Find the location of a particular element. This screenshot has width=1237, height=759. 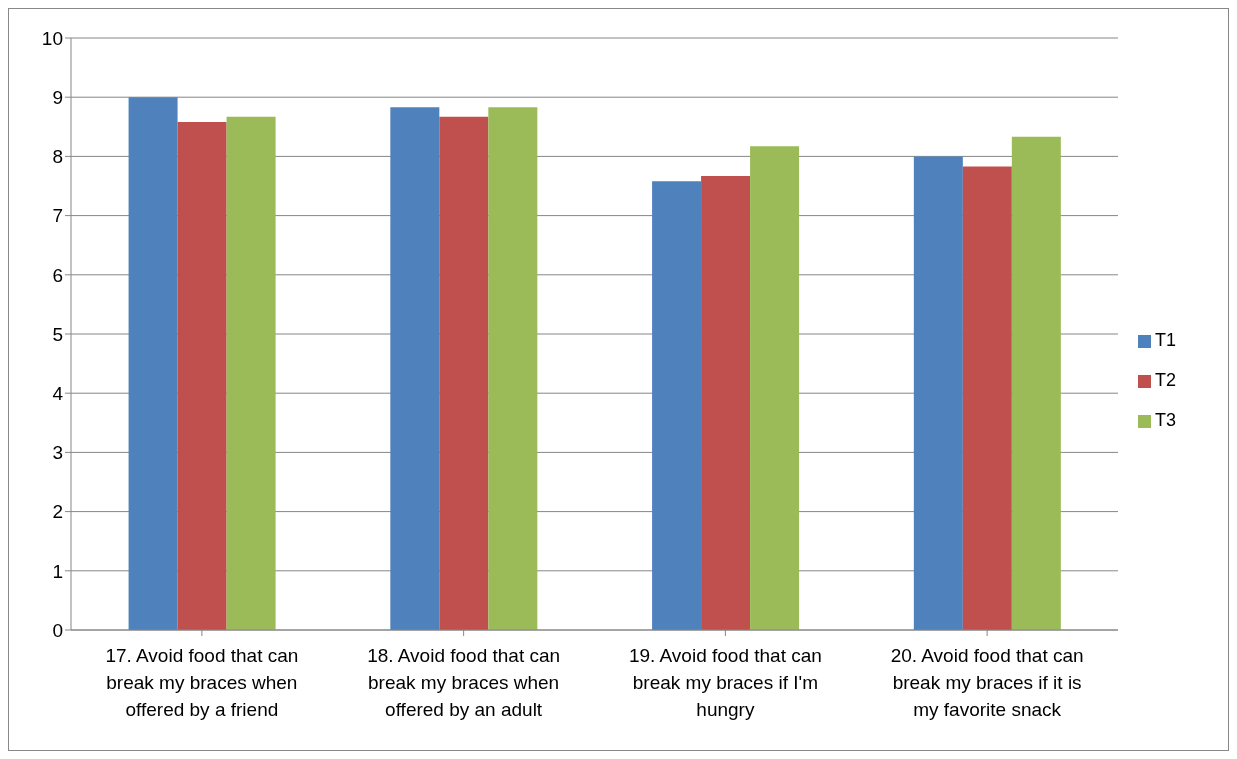

x-tick-label: 17. Avoid food that can break my braces when offered by a friend is located at coordinates (202, 682).